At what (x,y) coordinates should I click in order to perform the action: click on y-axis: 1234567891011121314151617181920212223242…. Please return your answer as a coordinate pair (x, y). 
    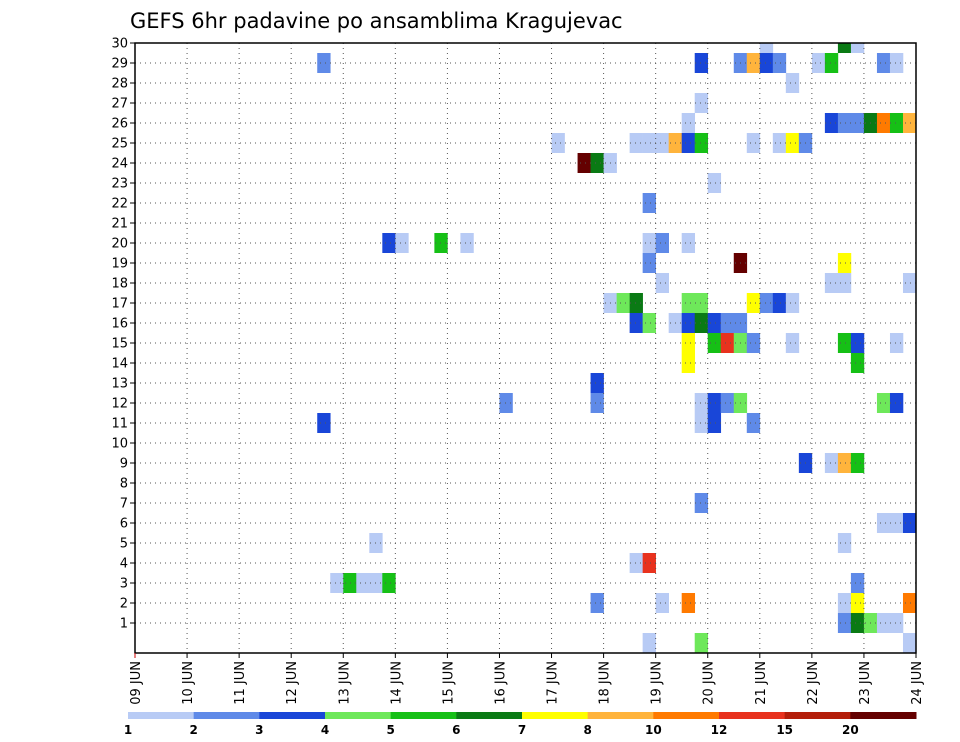
    Looking at the image, I should click on (123, 334).